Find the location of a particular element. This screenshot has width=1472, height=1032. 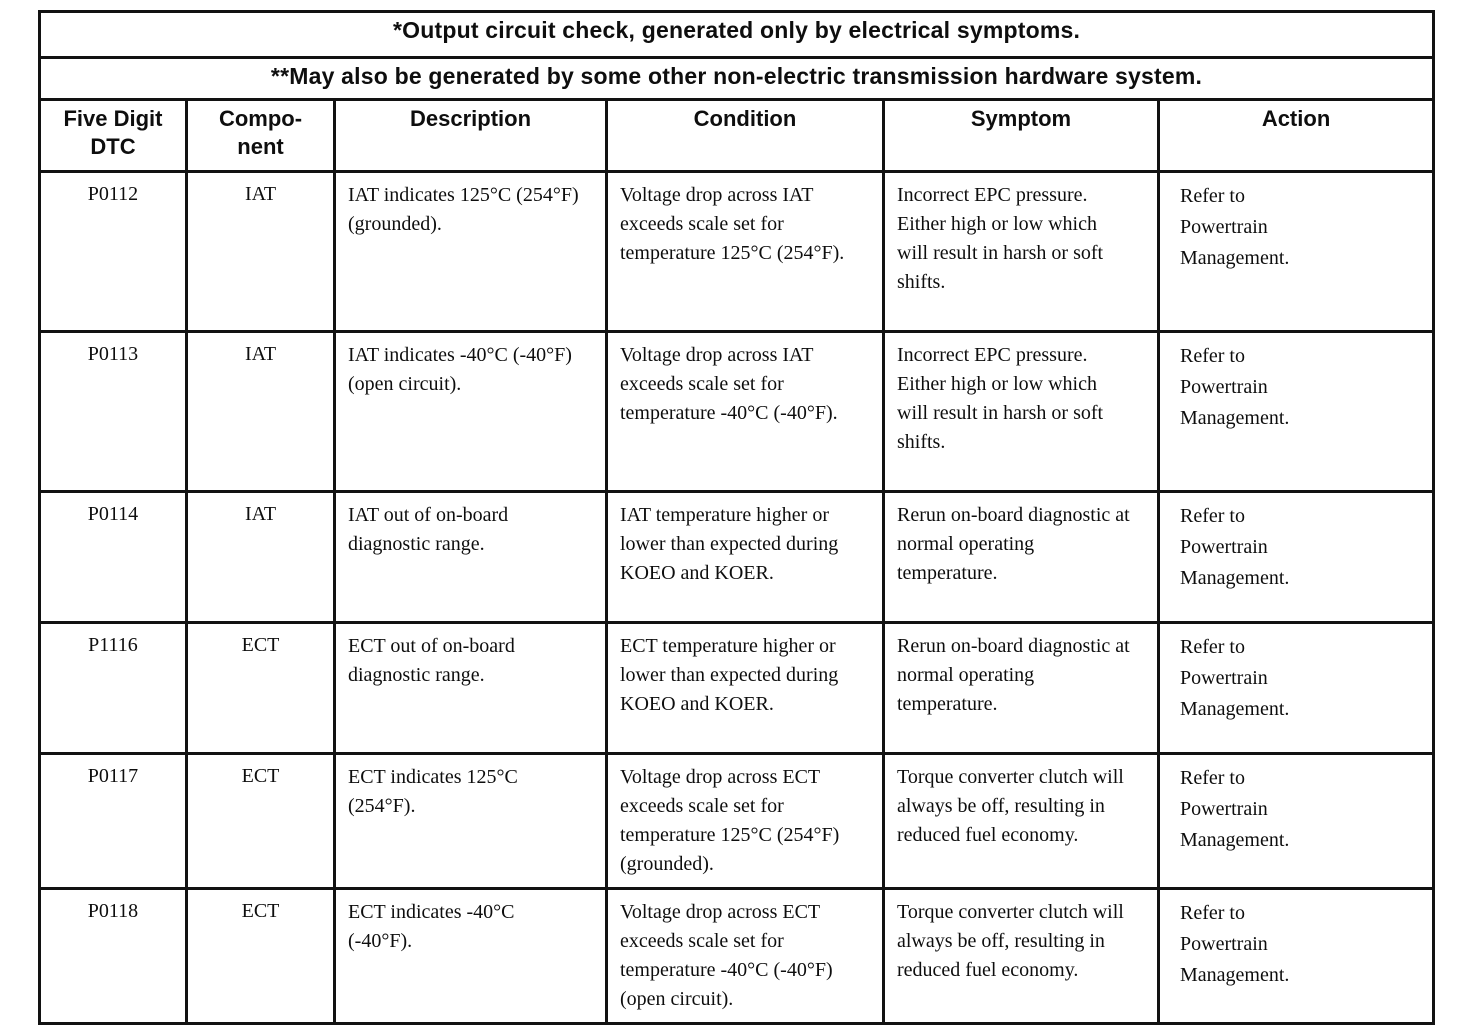

column-header-condition: Condition is located at coordinates (745, 135).